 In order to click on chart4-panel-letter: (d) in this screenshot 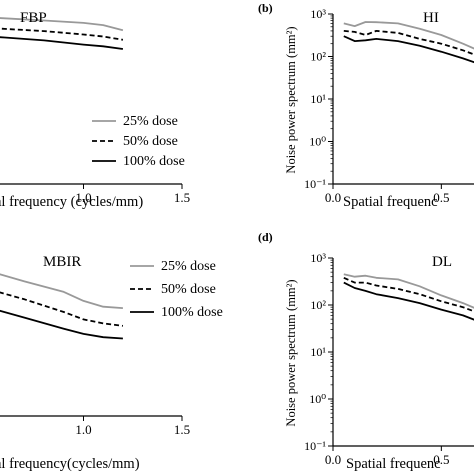, I will do `click(265, 237)`.